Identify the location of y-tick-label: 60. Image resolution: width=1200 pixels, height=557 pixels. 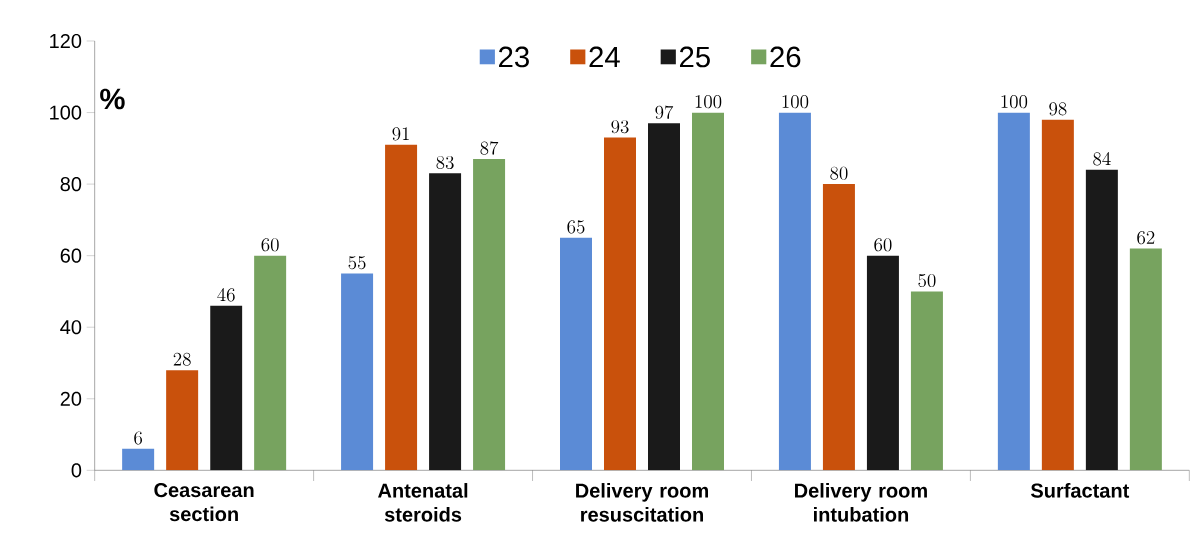
(71, 255).